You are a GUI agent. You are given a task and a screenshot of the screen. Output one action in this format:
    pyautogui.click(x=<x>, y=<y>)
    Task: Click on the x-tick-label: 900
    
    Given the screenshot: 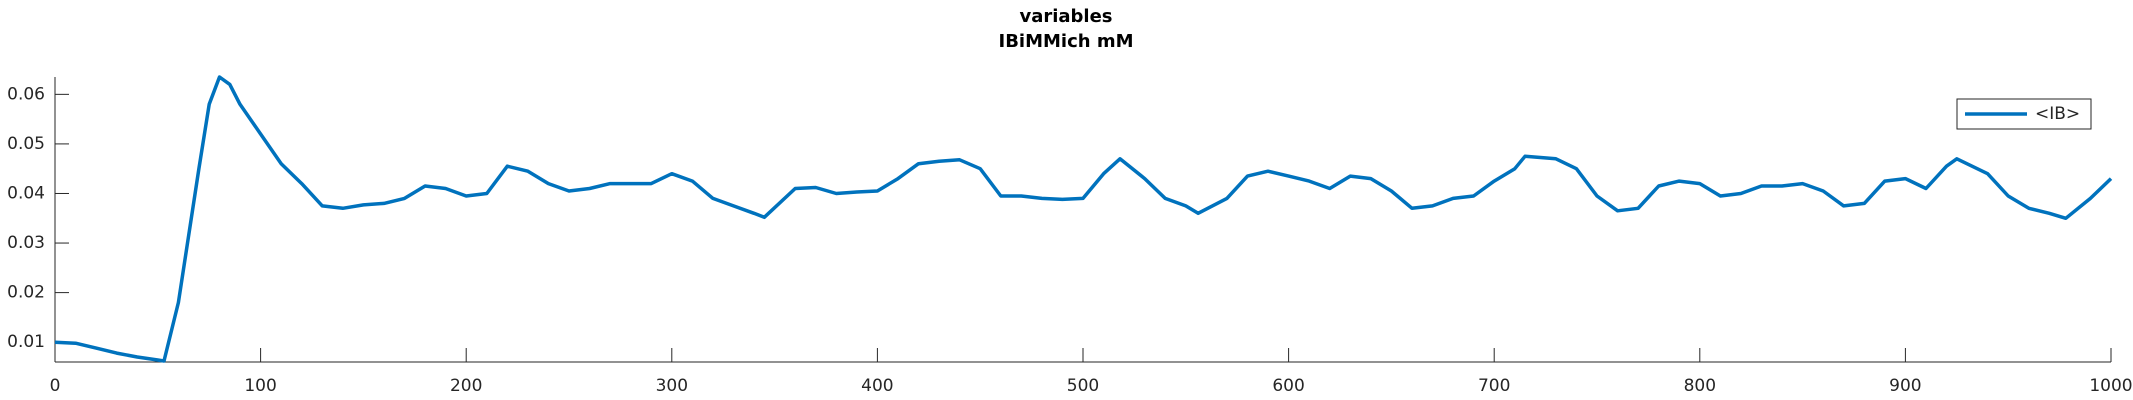 What is the action you would take?
    pyautogui.click(x=1905, y=386)
    